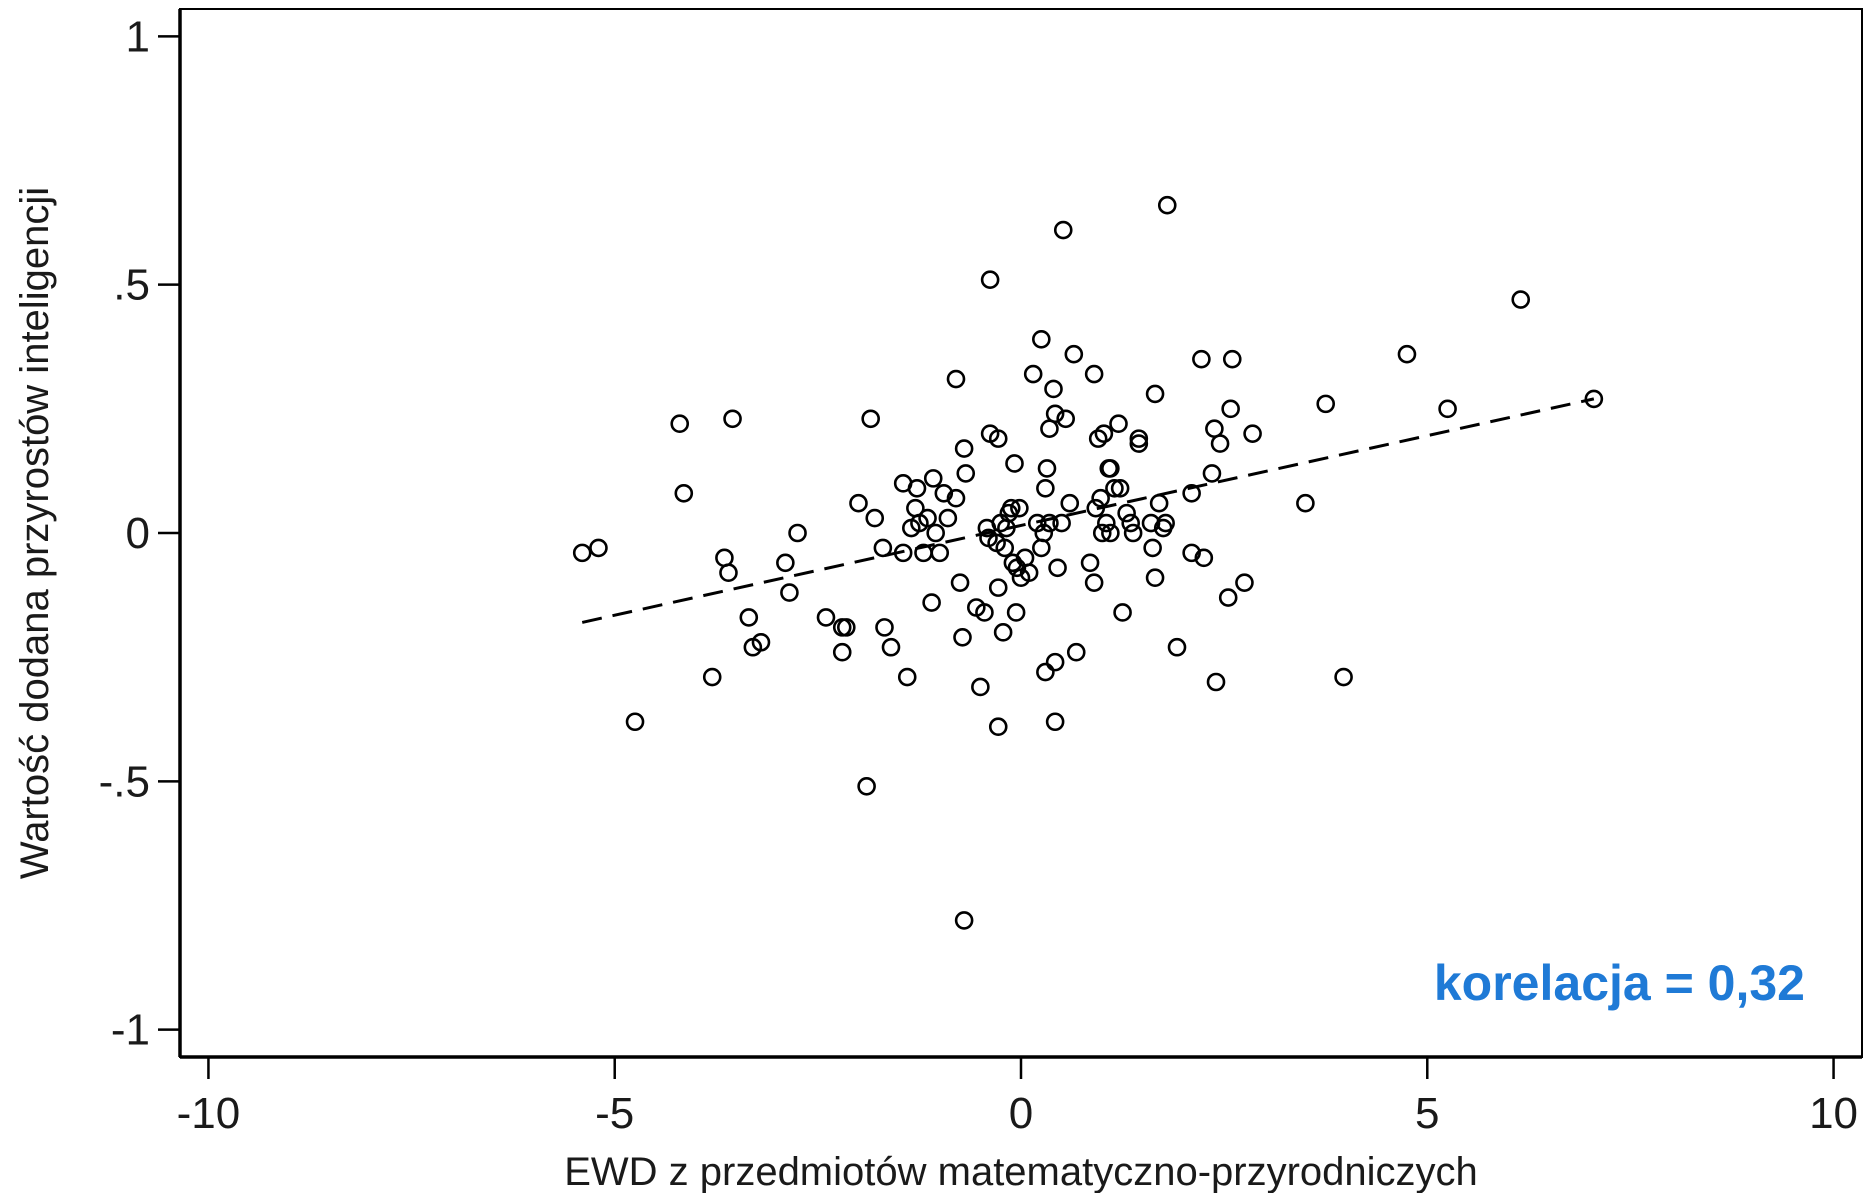 Image resolution: width=1870 pixels, height=1193 pixels. What do you see at coordinates (138, 36) in the screenshot?
I see `y-tick-label: 1` at bounding box center [138, 36].